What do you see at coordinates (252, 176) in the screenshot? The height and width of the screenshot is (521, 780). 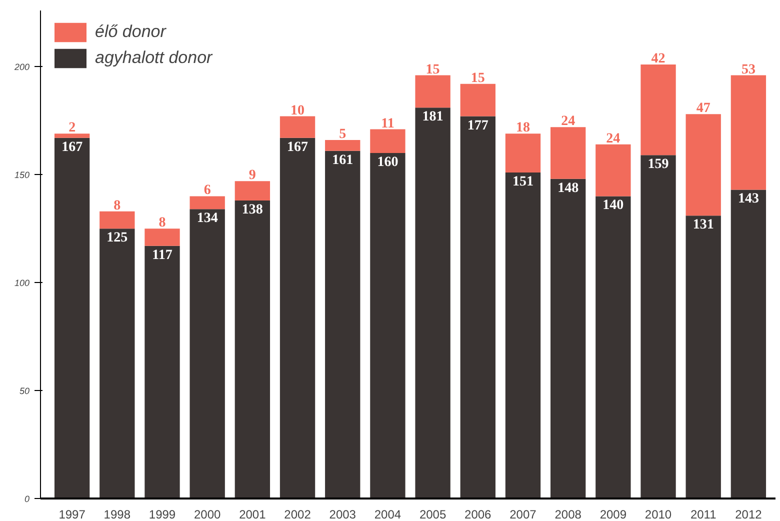 I see `data-label: 9` at bounding box center [252, 176].